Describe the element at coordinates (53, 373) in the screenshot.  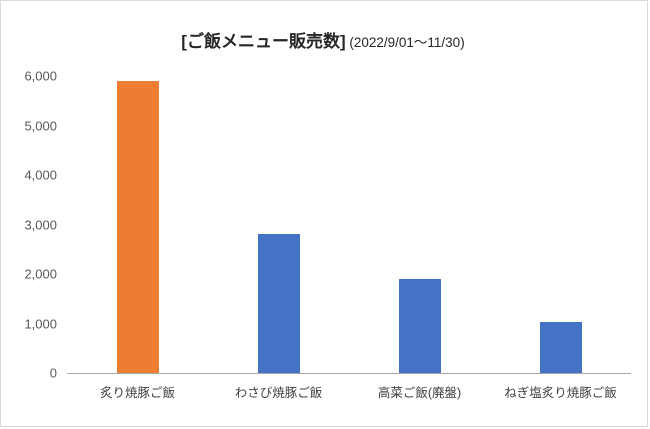
I see `y-tick-label: 0` at that location.